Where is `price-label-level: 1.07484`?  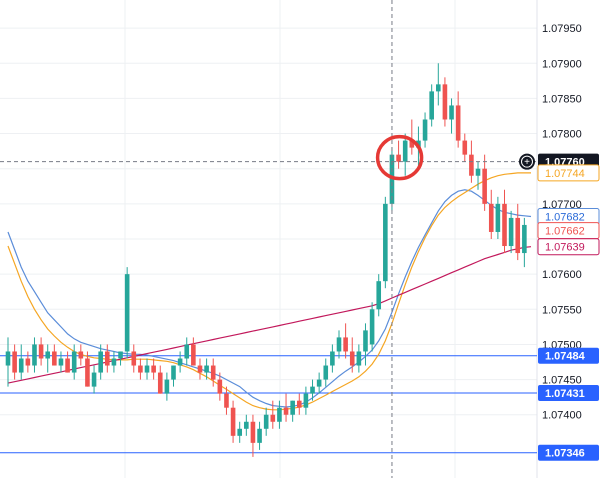
price-label-level: 1.07484 is located at coordinates (568, 355).